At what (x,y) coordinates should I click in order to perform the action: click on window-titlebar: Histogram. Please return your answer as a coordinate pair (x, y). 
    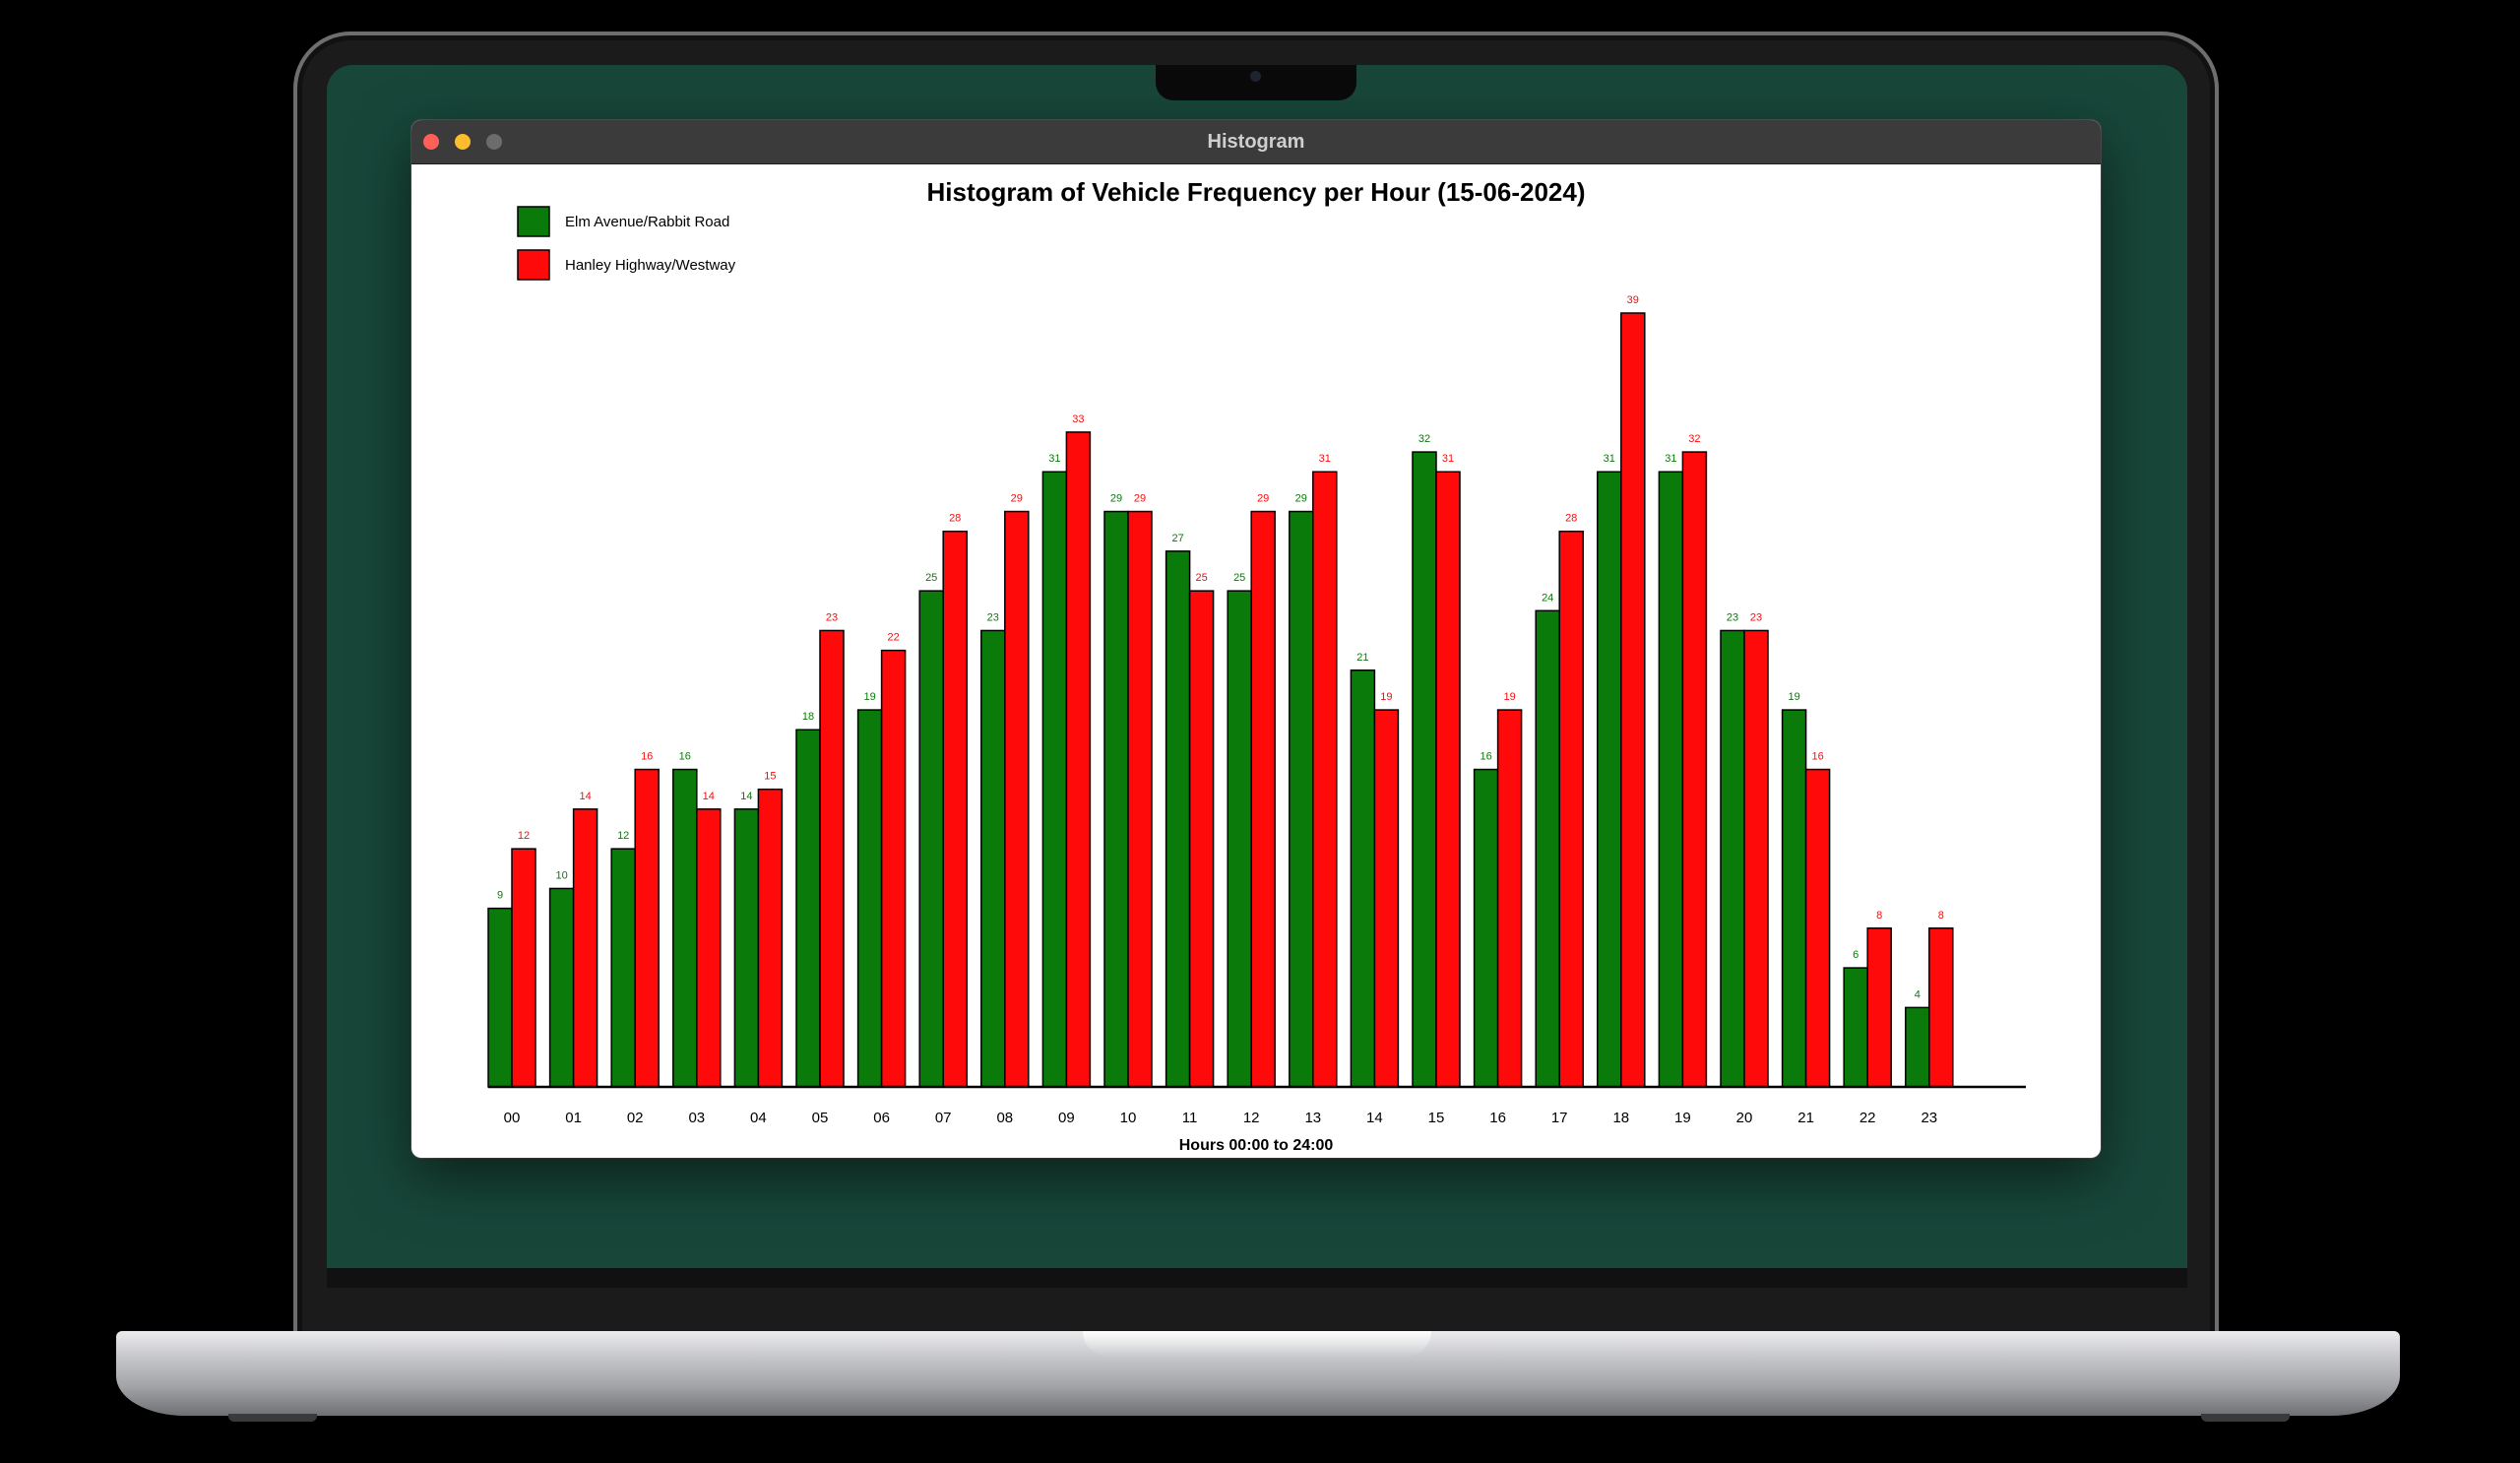
    Looking at the image, I should click on (1256, 142).